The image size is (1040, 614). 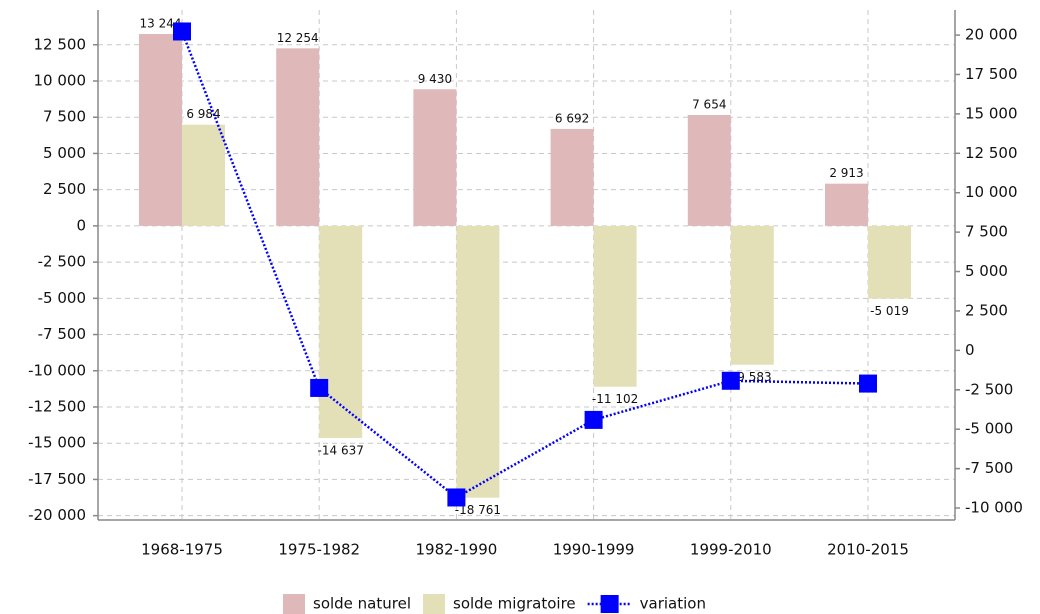 I want to click on y2-tick-label: -10 000, so click(x=994, y=508).